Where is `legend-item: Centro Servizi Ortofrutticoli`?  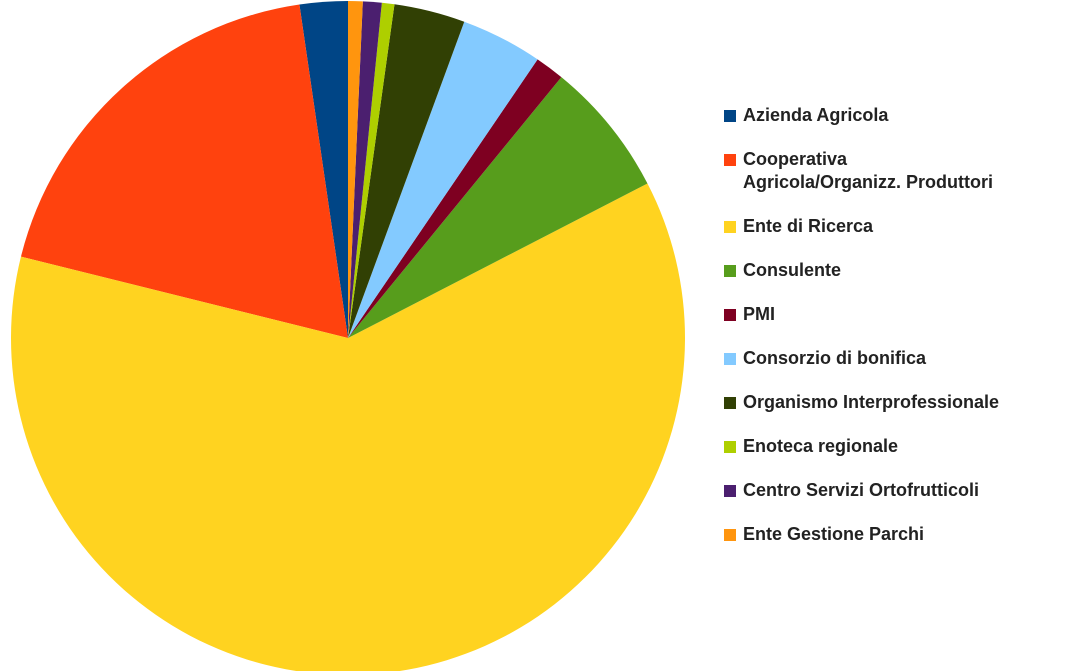 legend-item: Centro Servizi Ortofrutticoli is located at coordinates (904, 490).